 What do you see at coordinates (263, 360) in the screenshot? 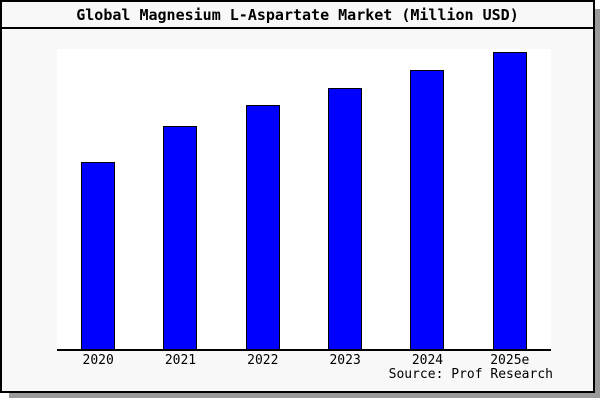
I see `x-tick-label: 2022` at bounding box center [263, 360].